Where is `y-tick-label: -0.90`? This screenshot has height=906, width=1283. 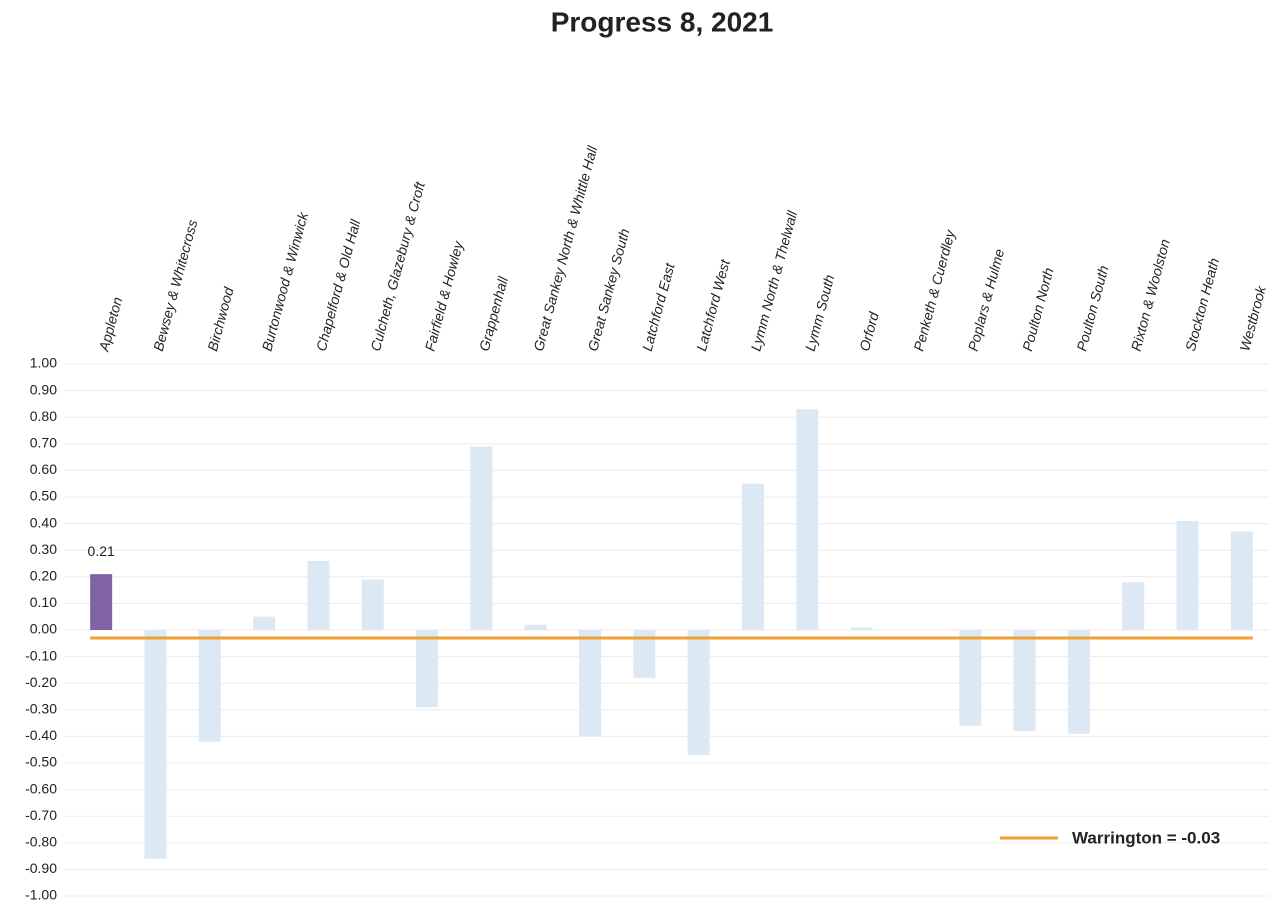
y-tick-label: -0.90 is located at coordinates (41, 868).